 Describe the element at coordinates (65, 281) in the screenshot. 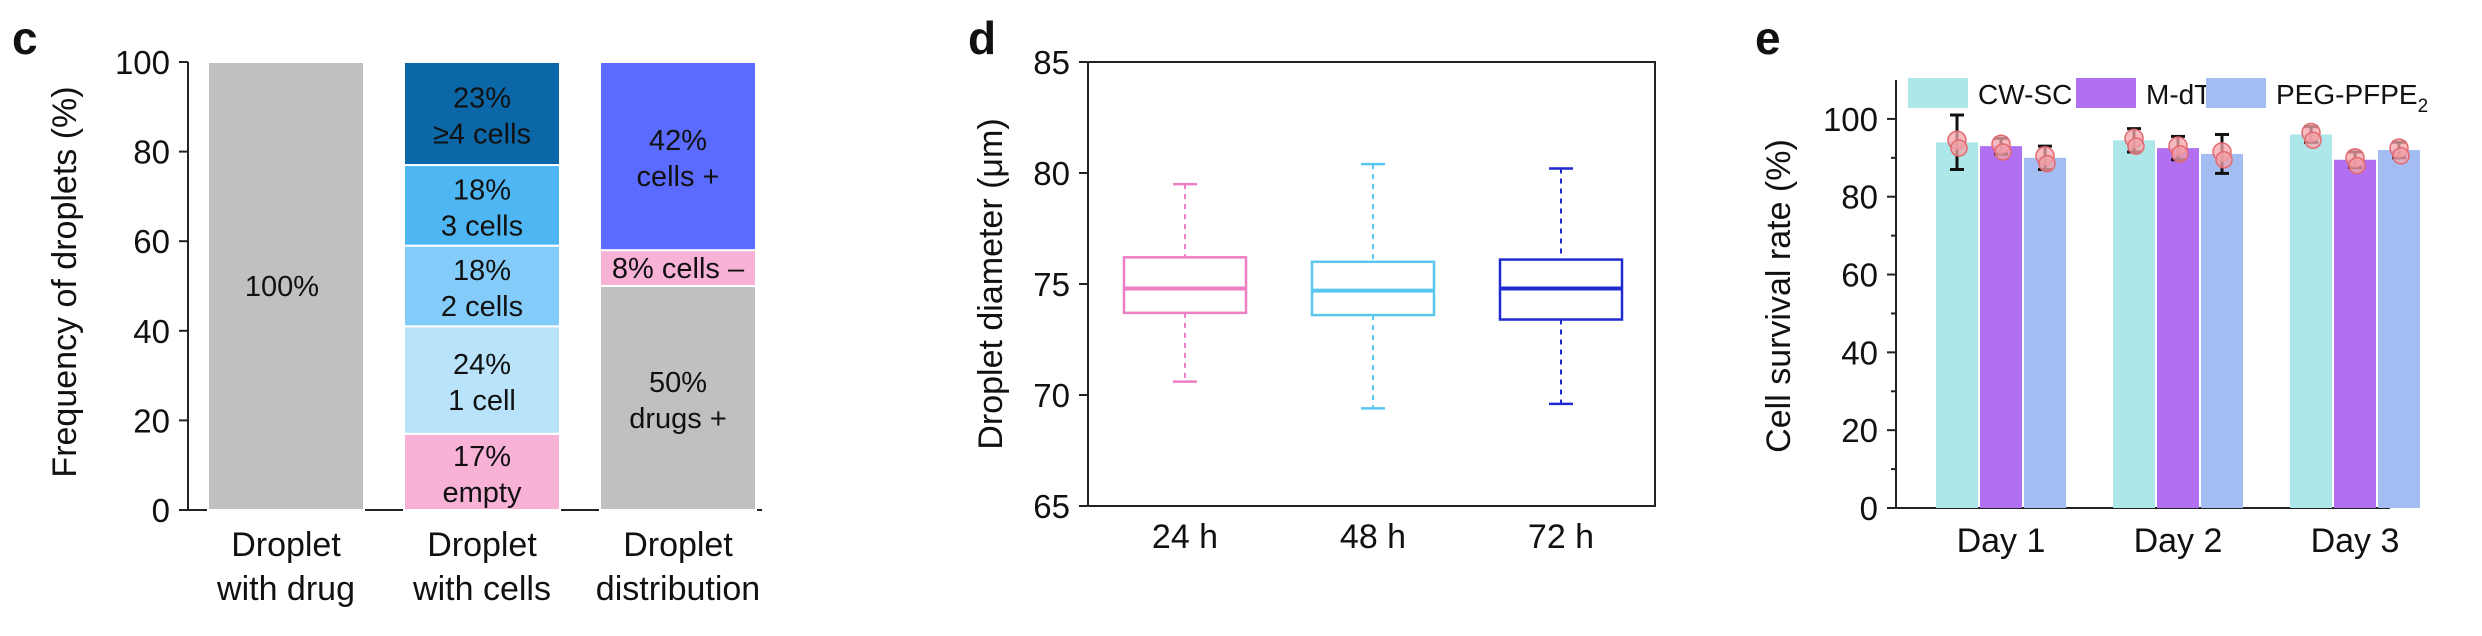

I see `panel-c-y-axis-label: Frequency of droplets (%)` at that location.